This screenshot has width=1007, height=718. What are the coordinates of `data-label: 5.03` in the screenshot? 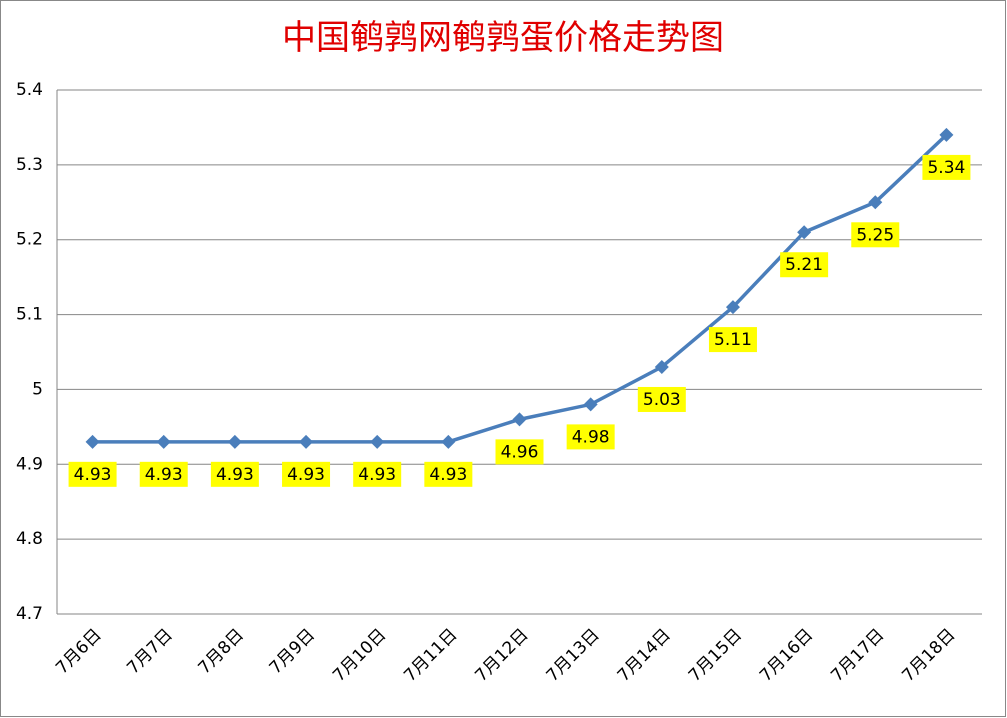 It's located at (661, 399).